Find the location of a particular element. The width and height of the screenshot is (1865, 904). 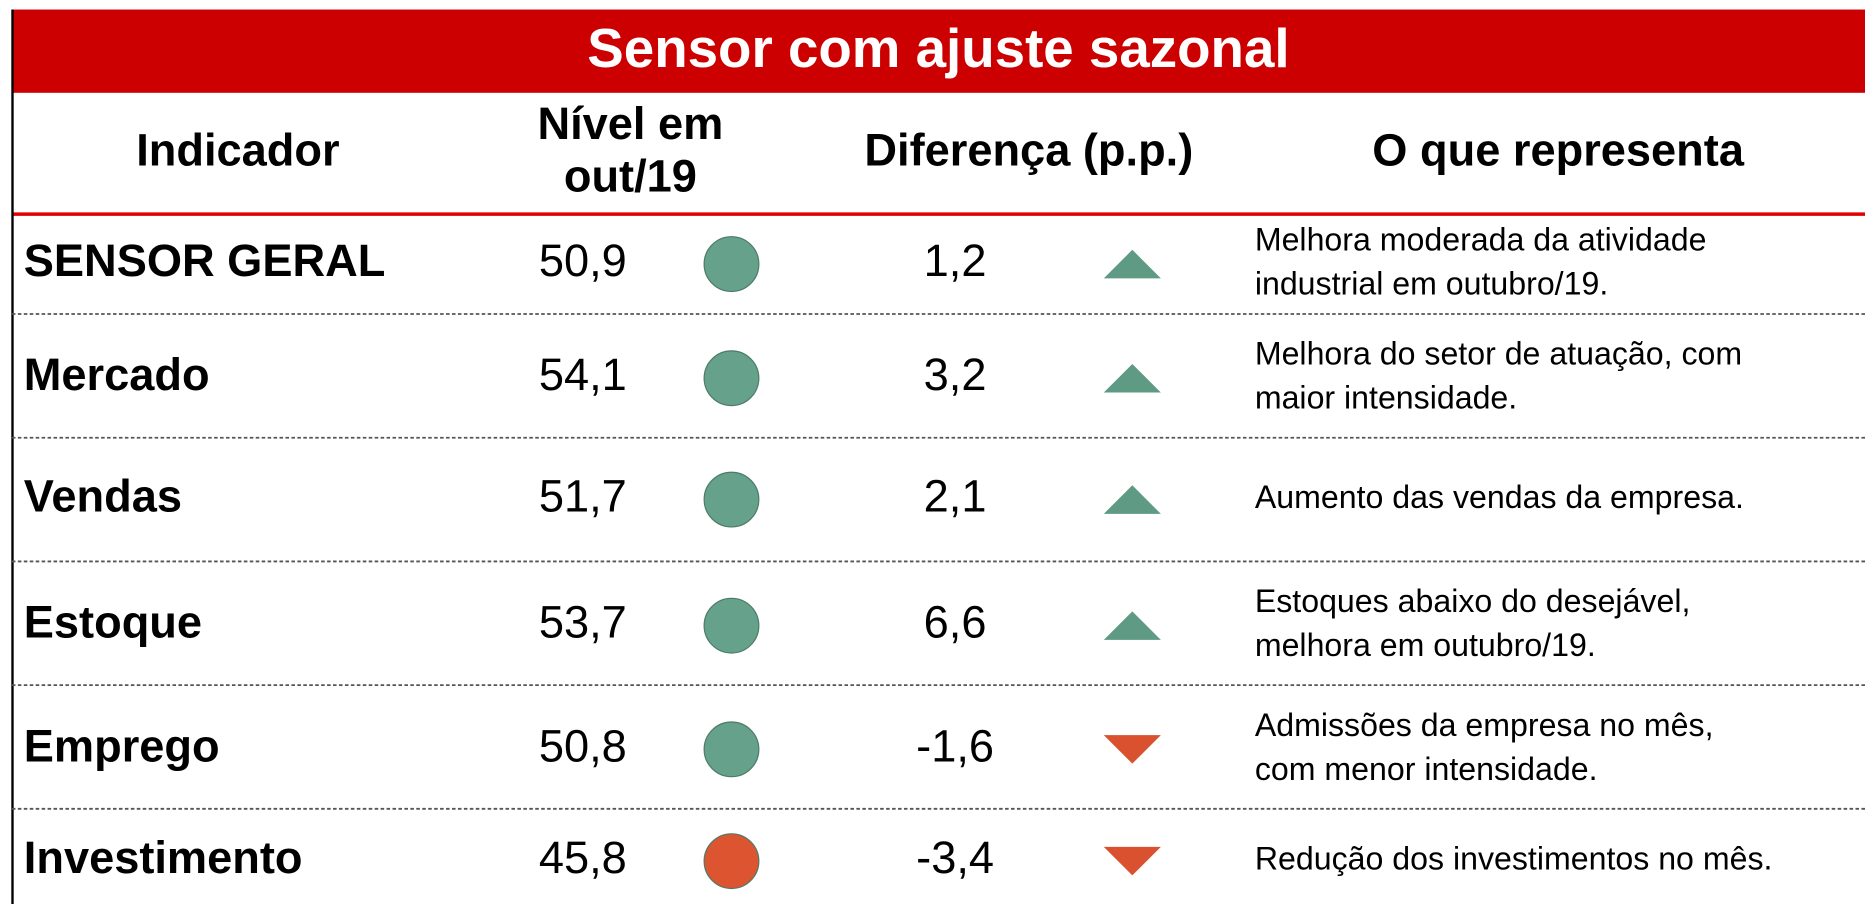

column-header: Diferença (p.p.) is located at coordinates (1028, 149).